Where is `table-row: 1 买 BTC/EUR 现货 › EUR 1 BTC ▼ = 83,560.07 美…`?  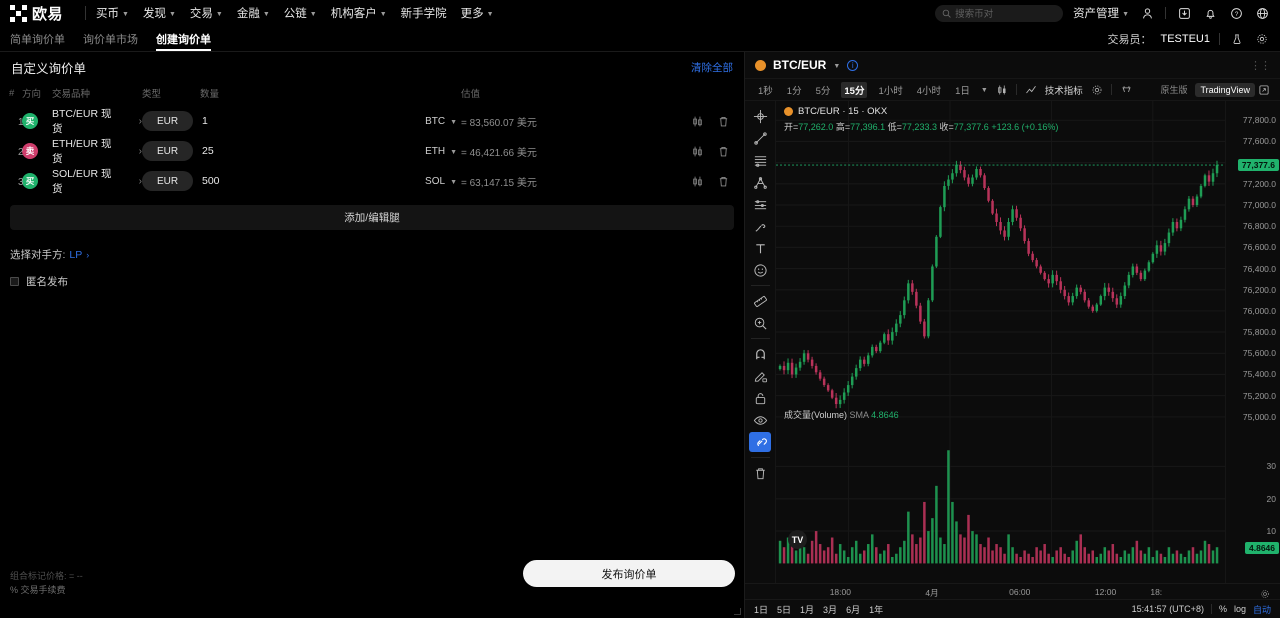
table-row: 1 买 BTC/EUR 现货 › EUR 1 BTC ▼ = 83,560.07 美… is located at coordinates (372, 121).